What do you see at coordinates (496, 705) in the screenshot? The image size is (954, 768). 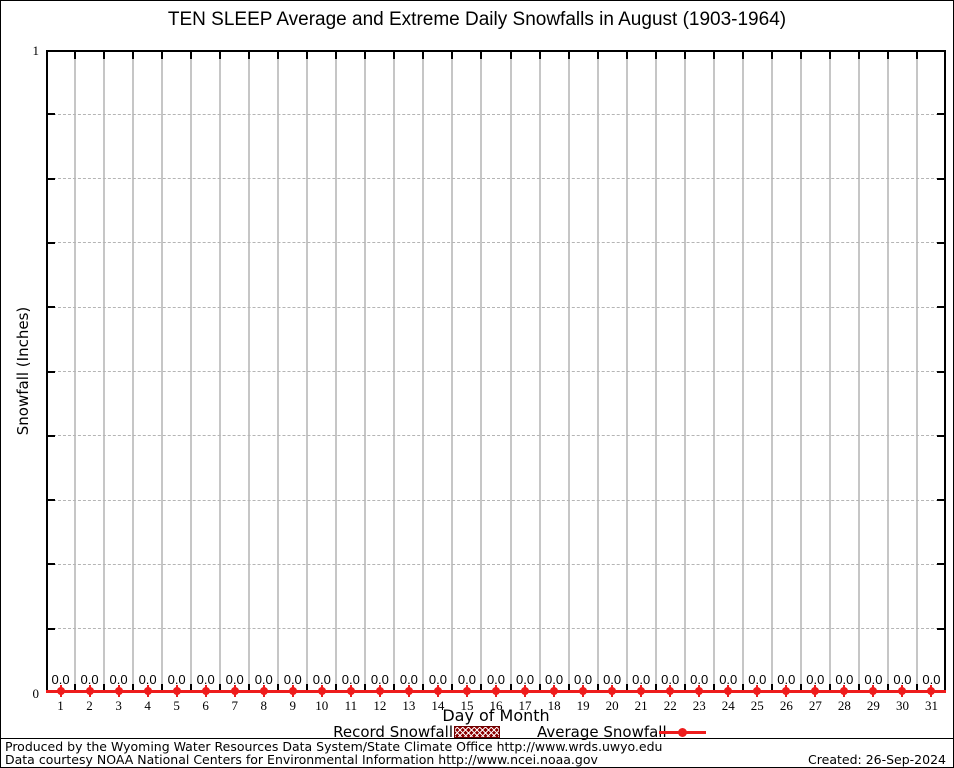 I see `x-tick-label: 16` at bounding box center [496, 705].